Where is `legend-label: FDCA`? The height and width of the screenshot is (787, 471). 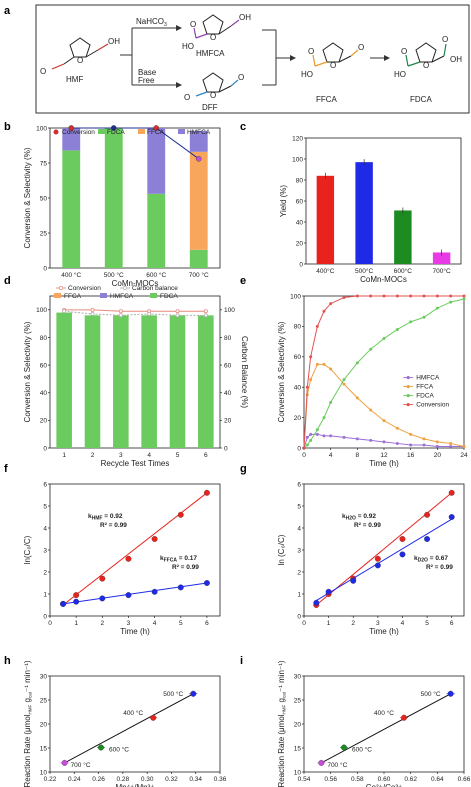 legend-label: FDCA is located at coordinates (169, 296).